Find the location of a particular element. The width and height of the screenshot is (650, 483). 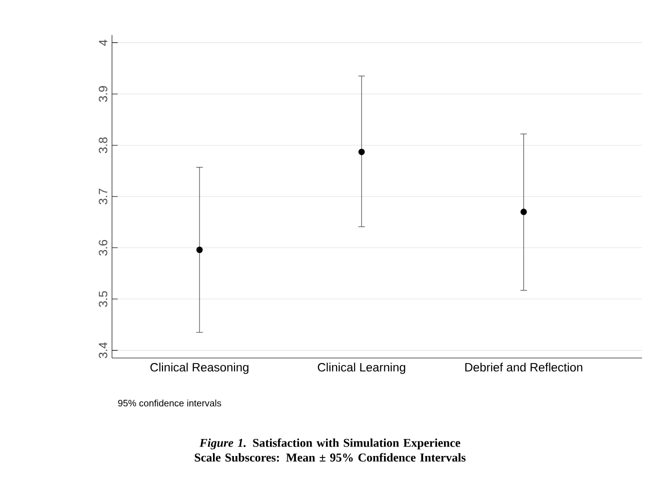

y-tick-label: 3.6 is located at coordinates (103, 248).